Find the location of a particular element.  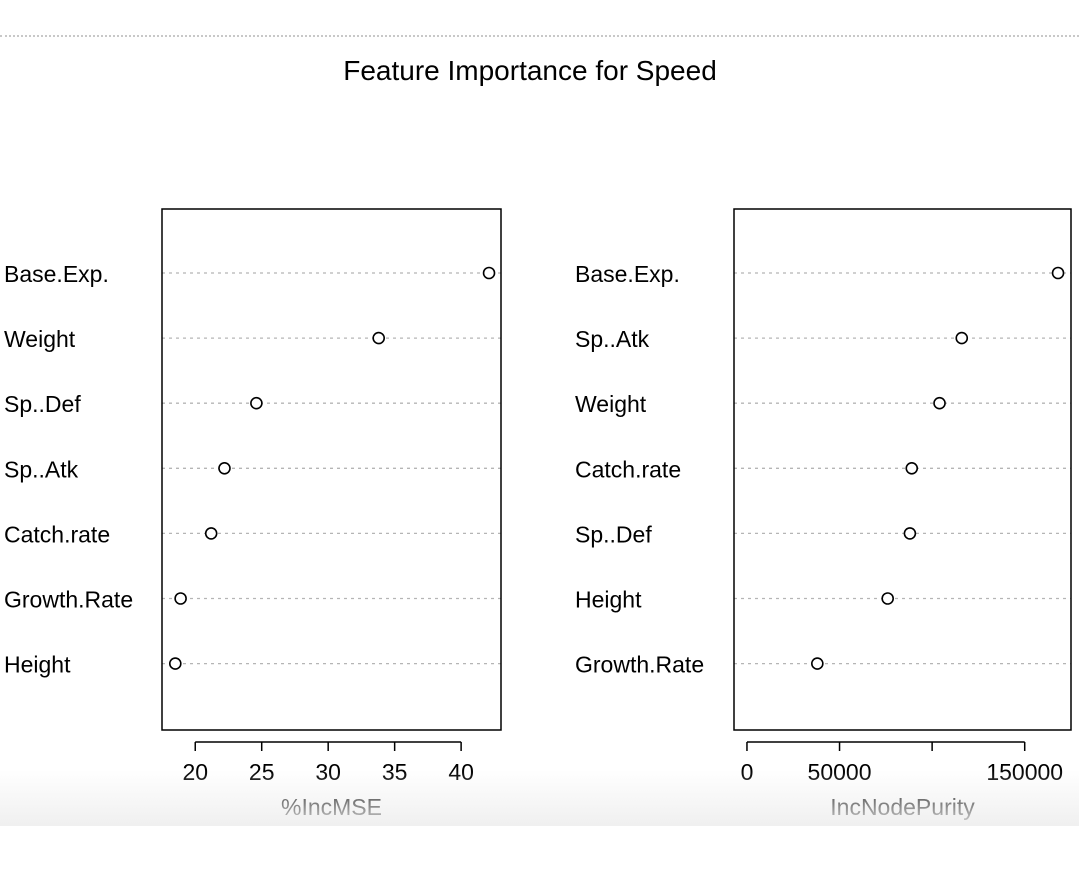

top-divider is located at coordinates (539, 36).